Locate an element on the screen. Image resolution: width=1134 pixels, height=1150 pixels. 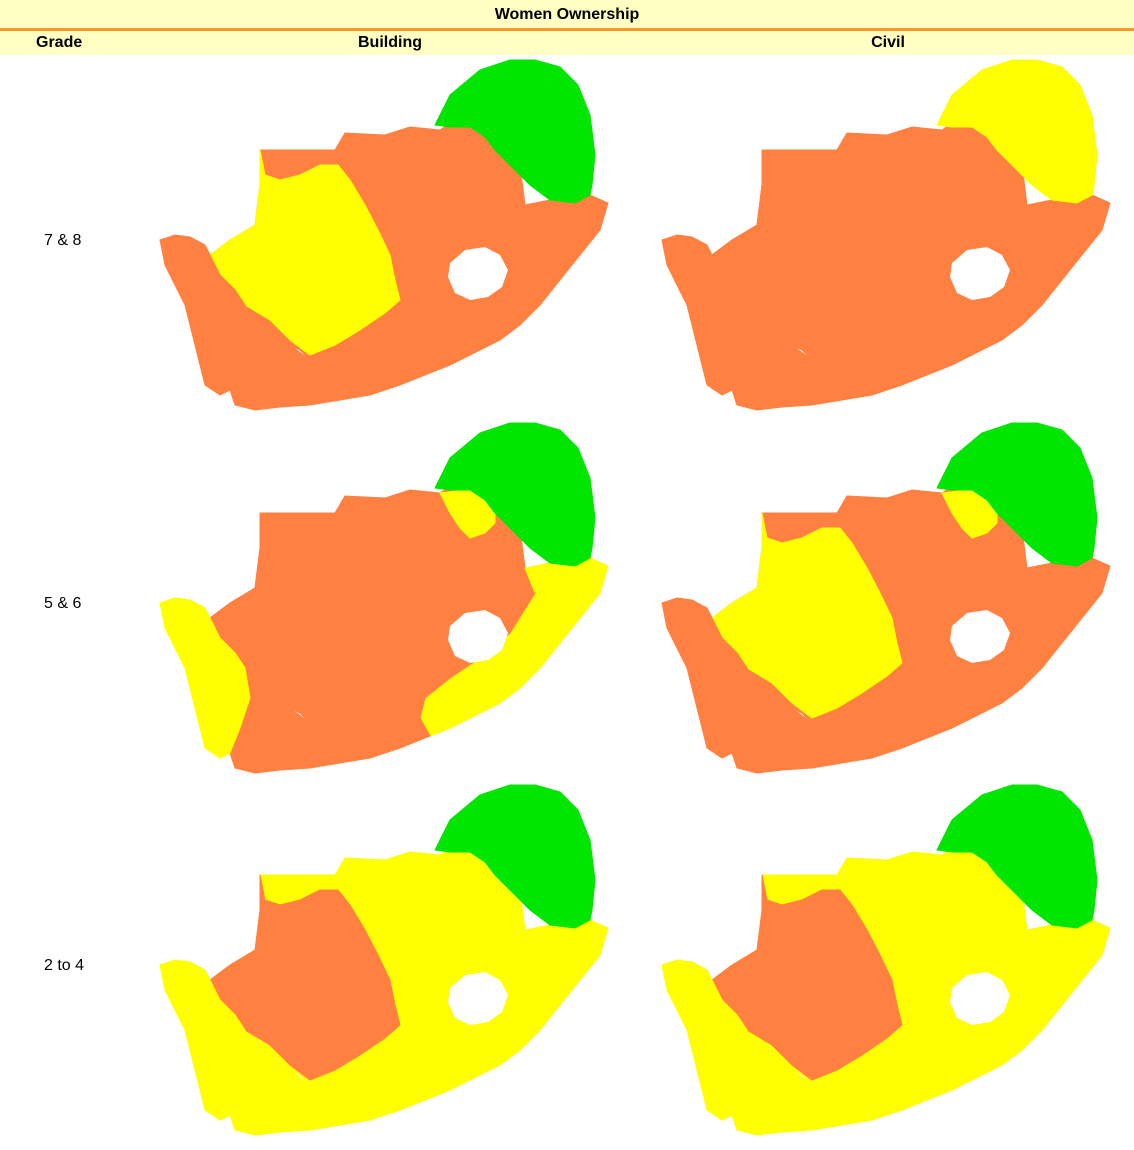
title-bar: Women Ownership is located at coordinates (567, 15).